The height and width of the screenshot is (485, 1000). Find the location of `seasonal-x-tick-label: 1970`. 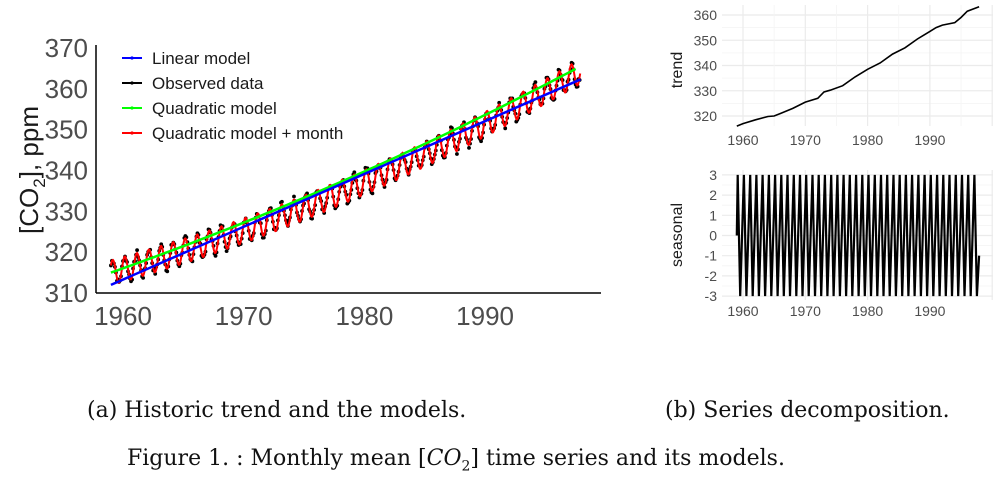

seasonal-x-tick-label: 1970 is located at coordinates (805, 311).